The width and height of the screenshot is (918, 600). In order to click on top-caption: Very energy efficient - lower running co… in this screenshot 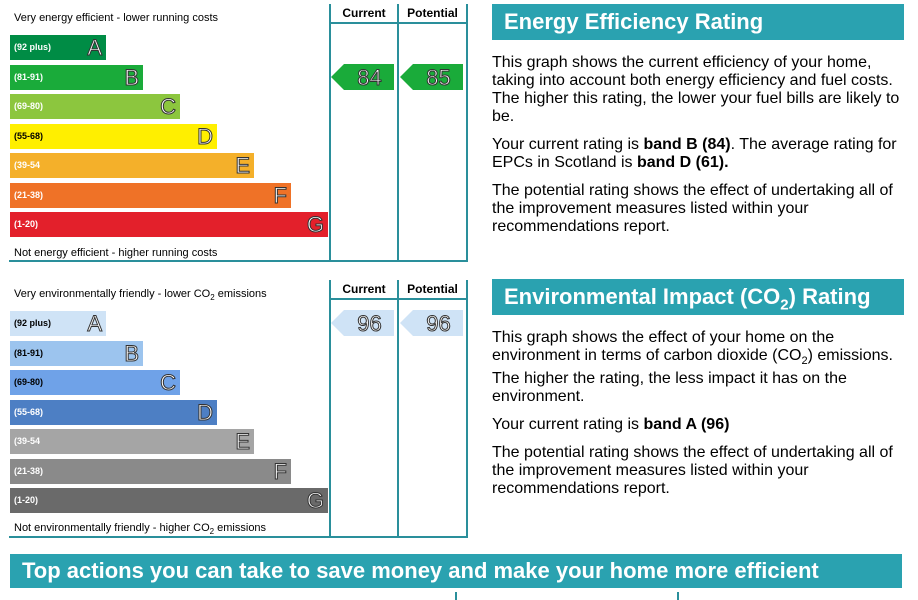, I will do `click(116, 18)`.